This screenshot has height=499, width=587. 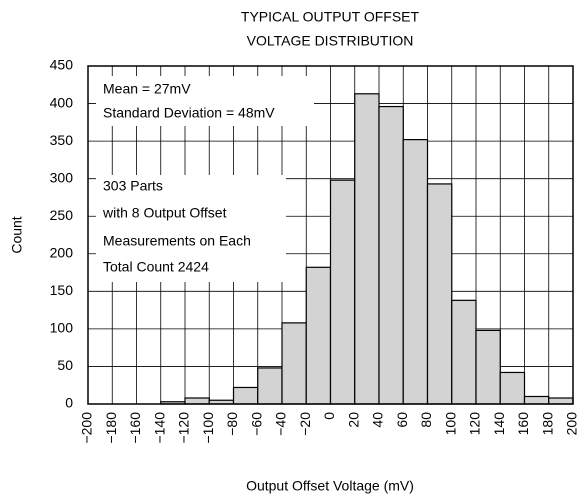 I want to click on x-tick-label: −160, so click(x=135, y=428).